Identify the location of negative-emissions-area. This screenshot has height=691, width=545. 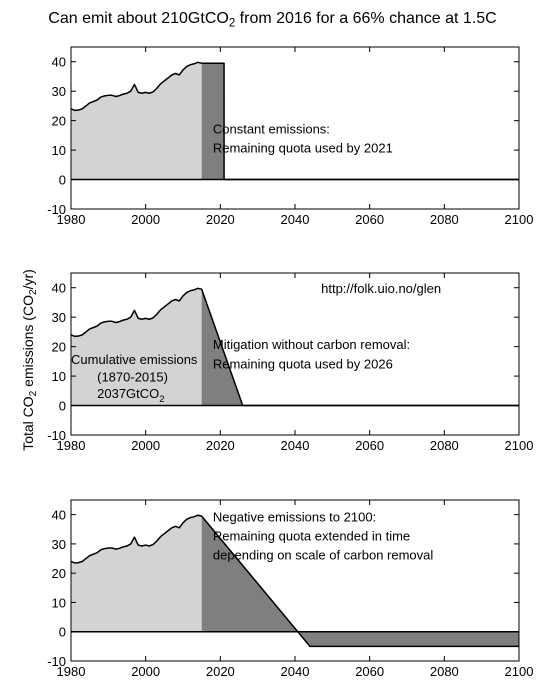
(414, 639).